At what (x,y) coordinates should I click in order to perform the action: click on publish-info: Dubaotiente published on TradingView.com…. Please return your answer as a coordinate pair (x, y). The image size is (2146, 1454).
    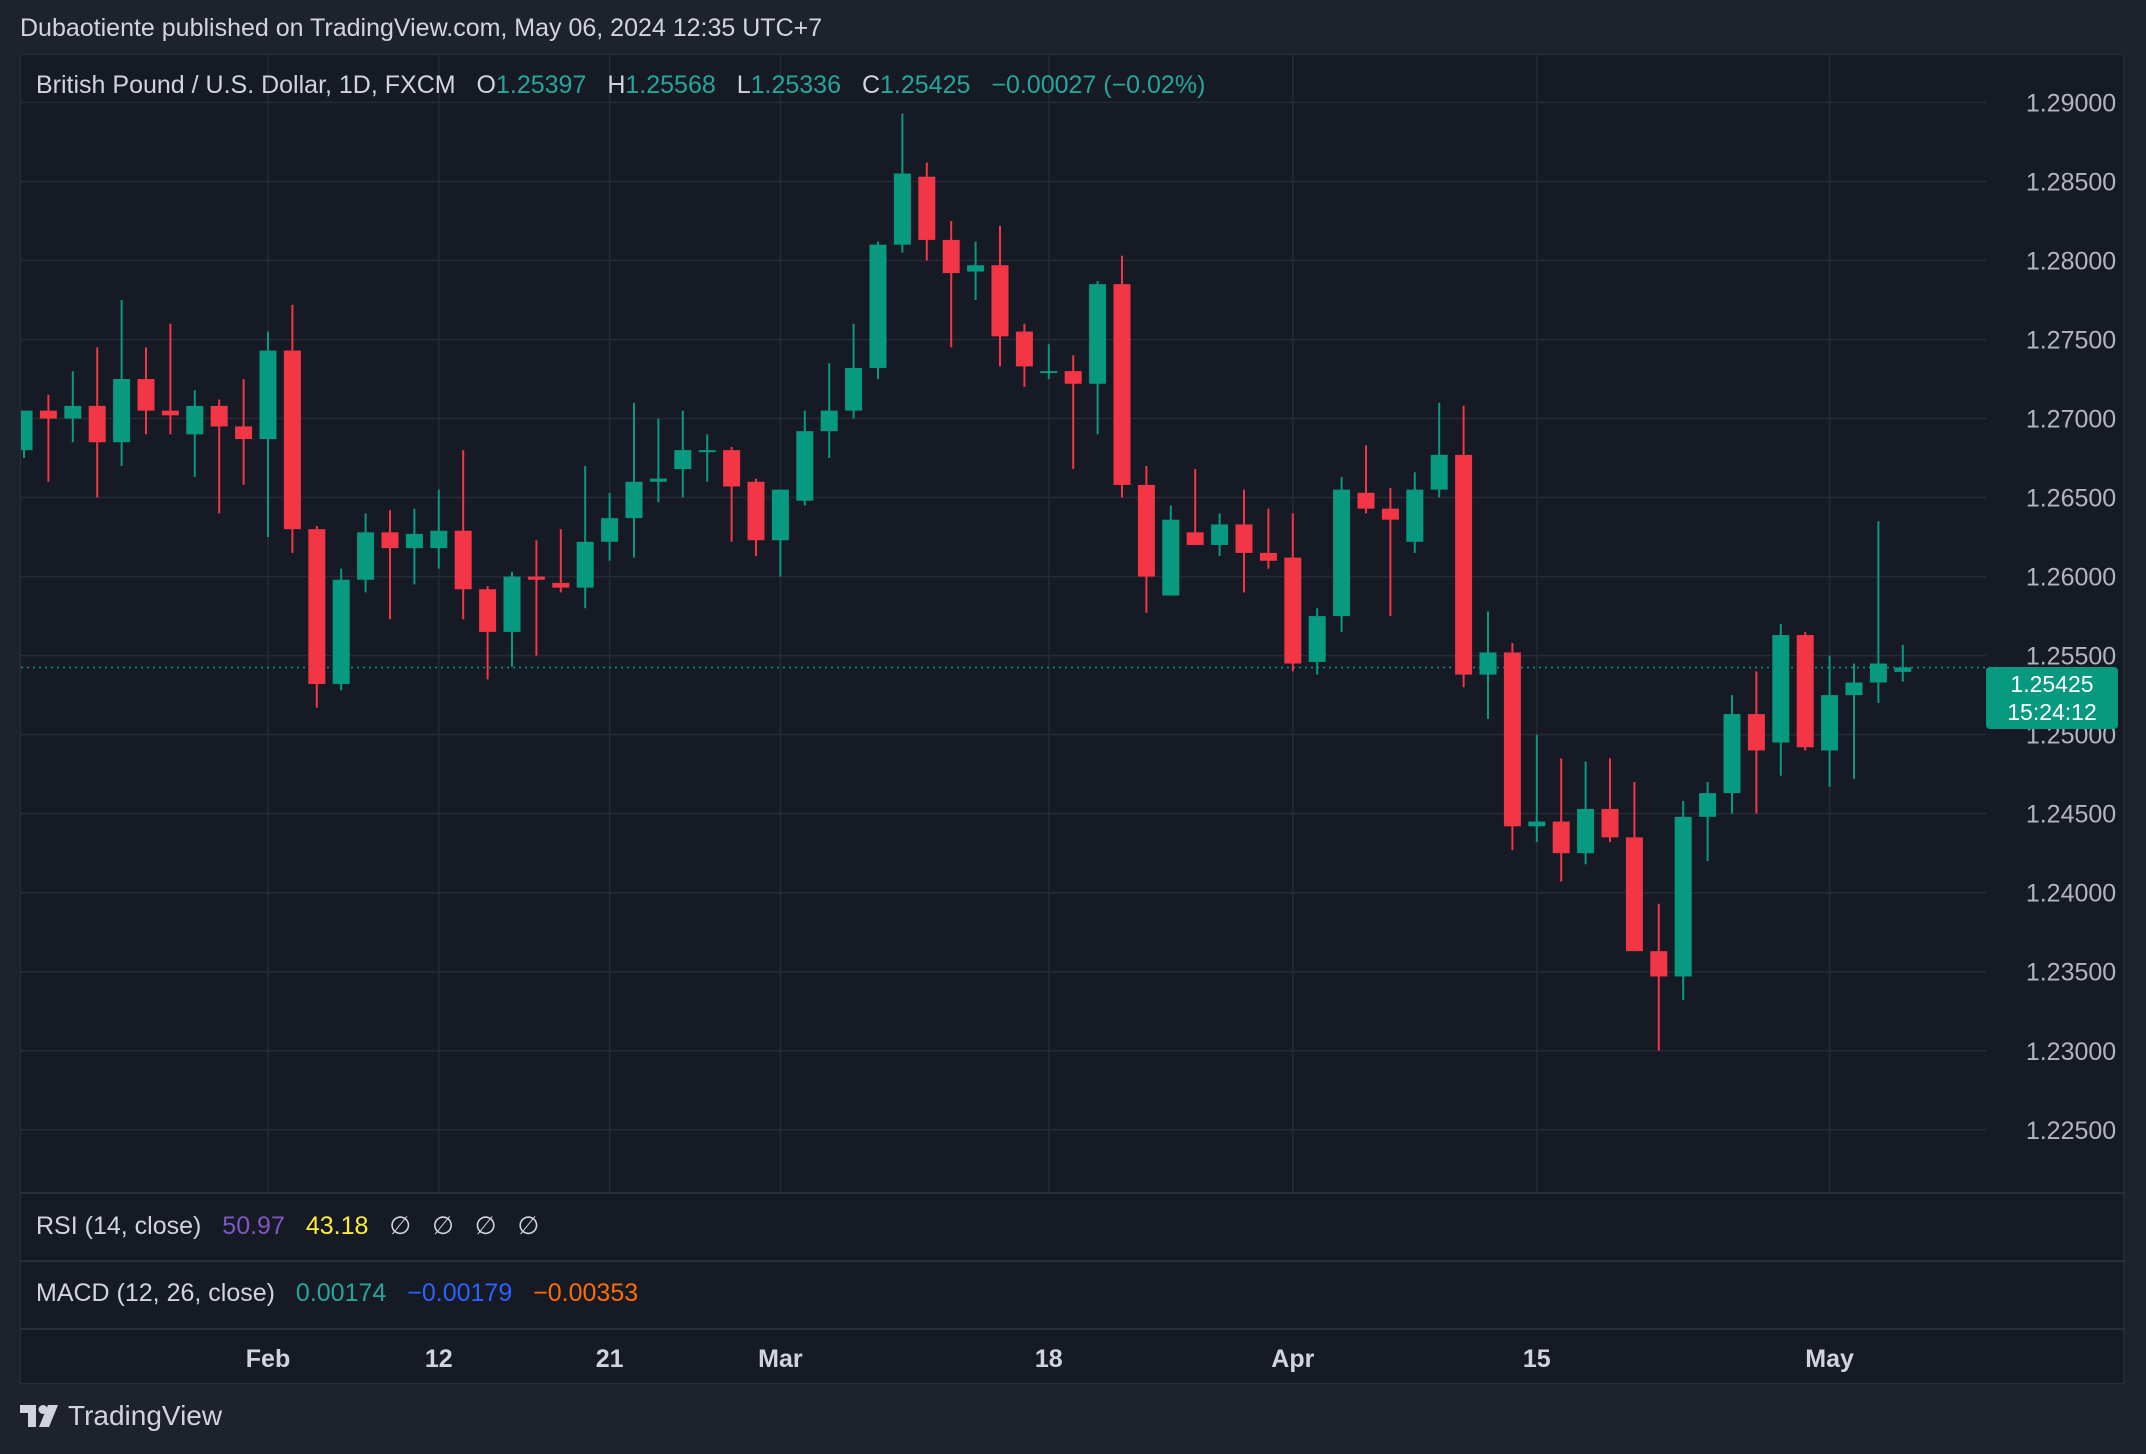
    Looking at the image, I should click on (421, 28).